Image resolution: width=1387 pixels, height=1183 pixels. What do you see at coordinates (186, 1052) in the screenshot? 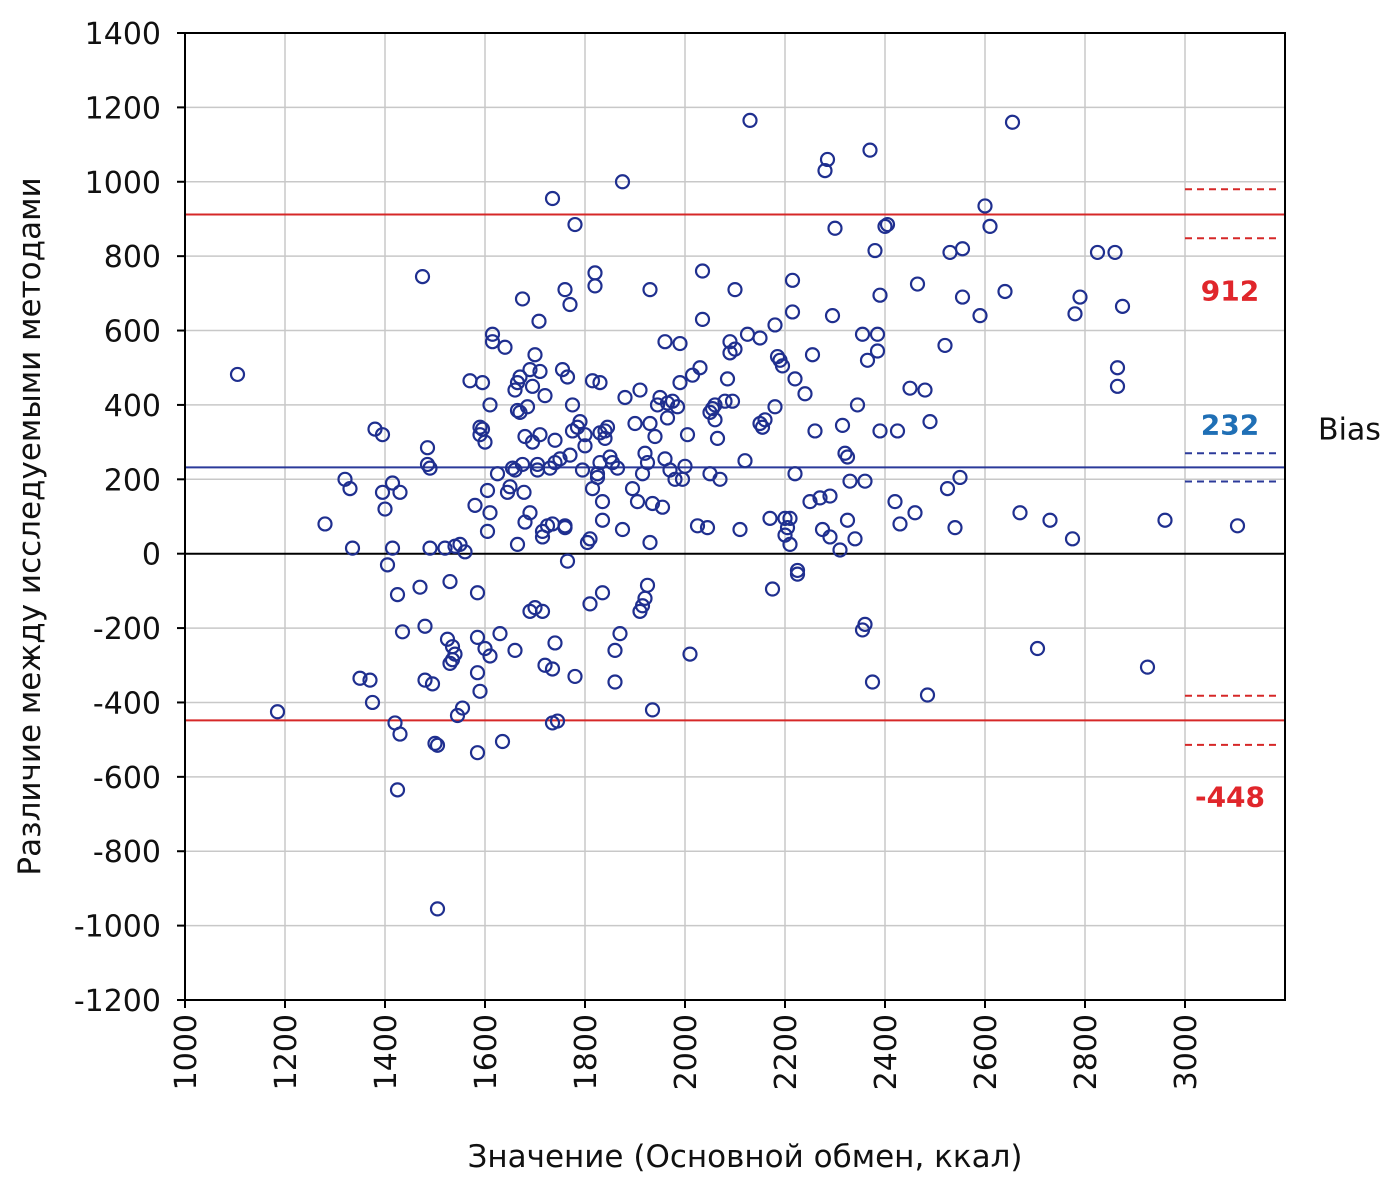
I see `x-tick-label: 1000` at bounding box center [186, 1052].